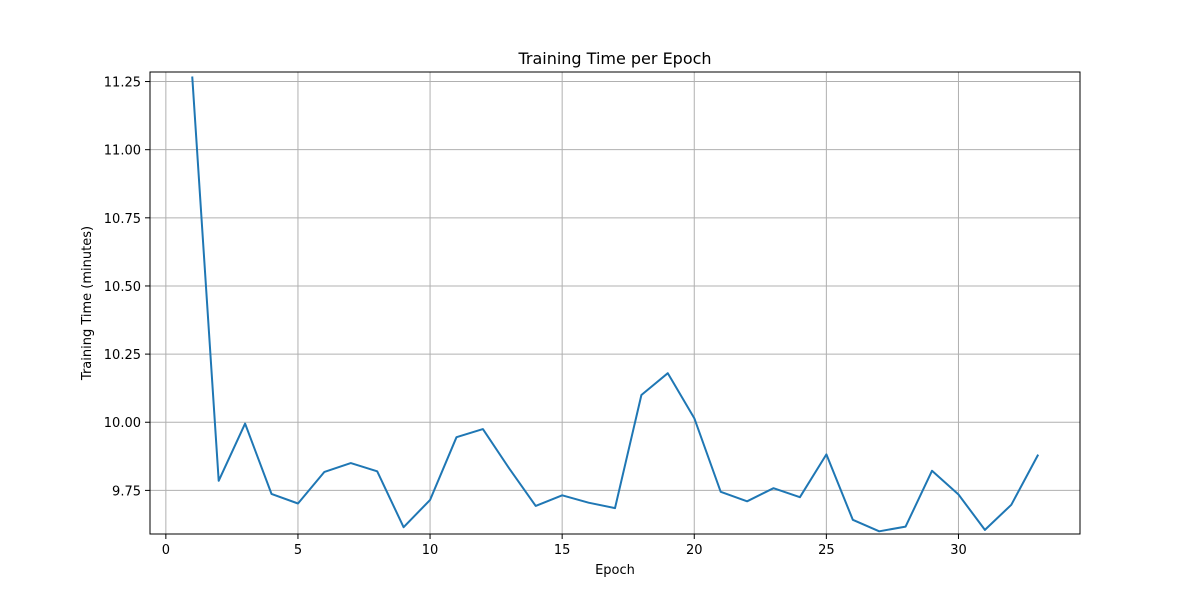  I want to click on y-tick-label: 11.00, so click(122, 151).